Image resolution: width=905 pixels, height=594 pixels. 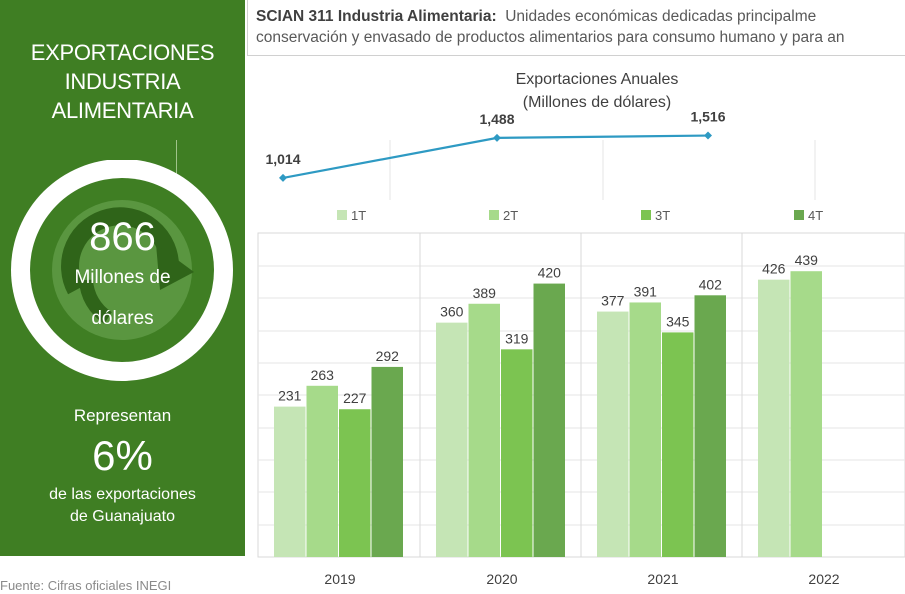 What do you see at coordinates (597, 79) in the screenshot?
I see `line-chart-title: Exportaciones Anuales` at bounding box center [597, 79].